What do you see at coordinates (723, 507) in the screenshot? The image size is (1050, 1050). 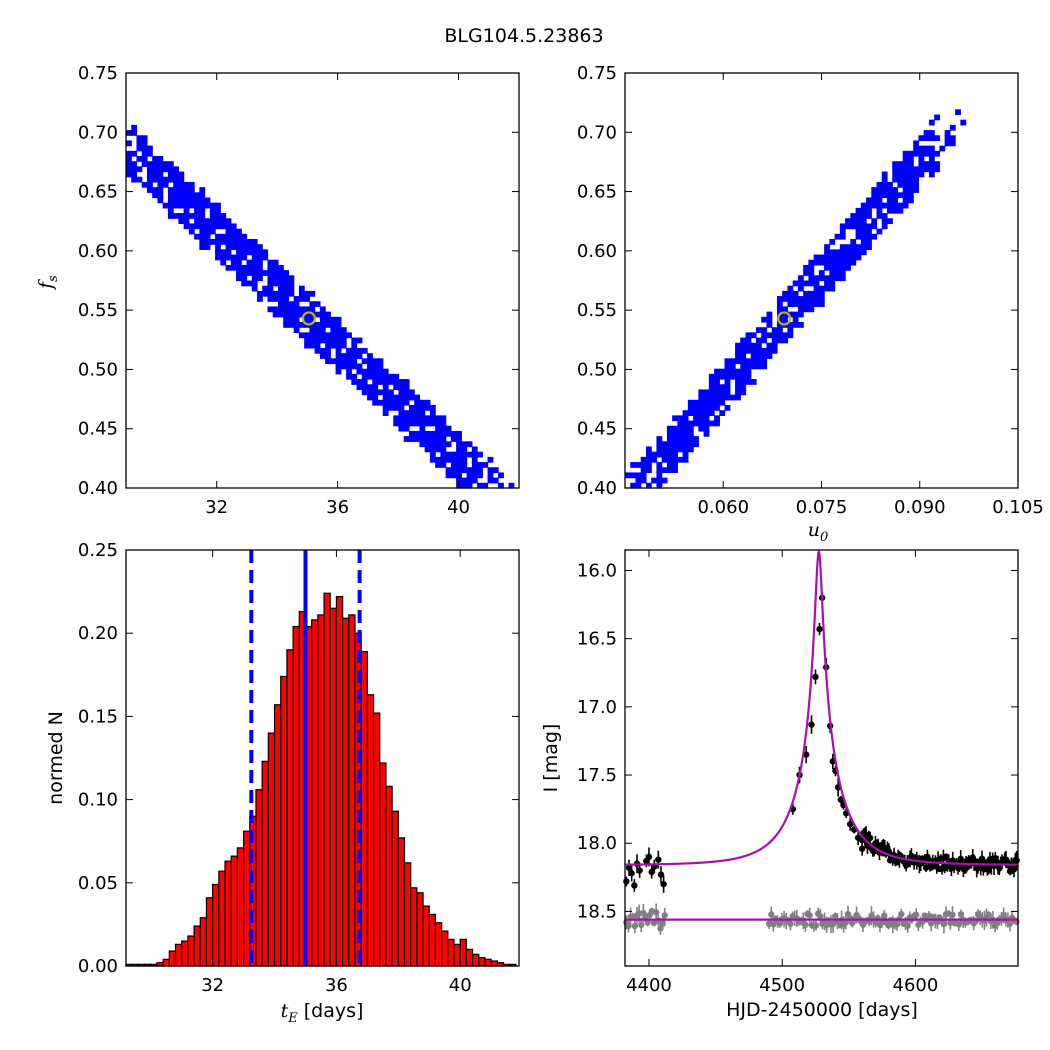 I see `p2-xtick-label: 0.060` at bounding box center [723, 507].